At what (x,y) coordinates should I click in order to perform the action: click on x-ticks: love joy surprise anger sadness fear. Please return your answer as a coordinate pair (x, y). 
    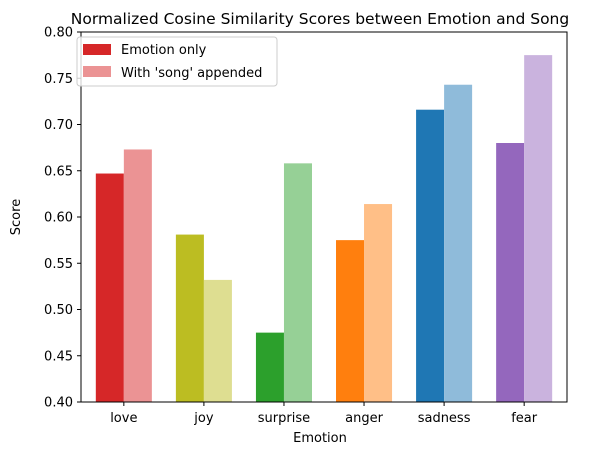
    Looking at the image, I should click on (324, 414).